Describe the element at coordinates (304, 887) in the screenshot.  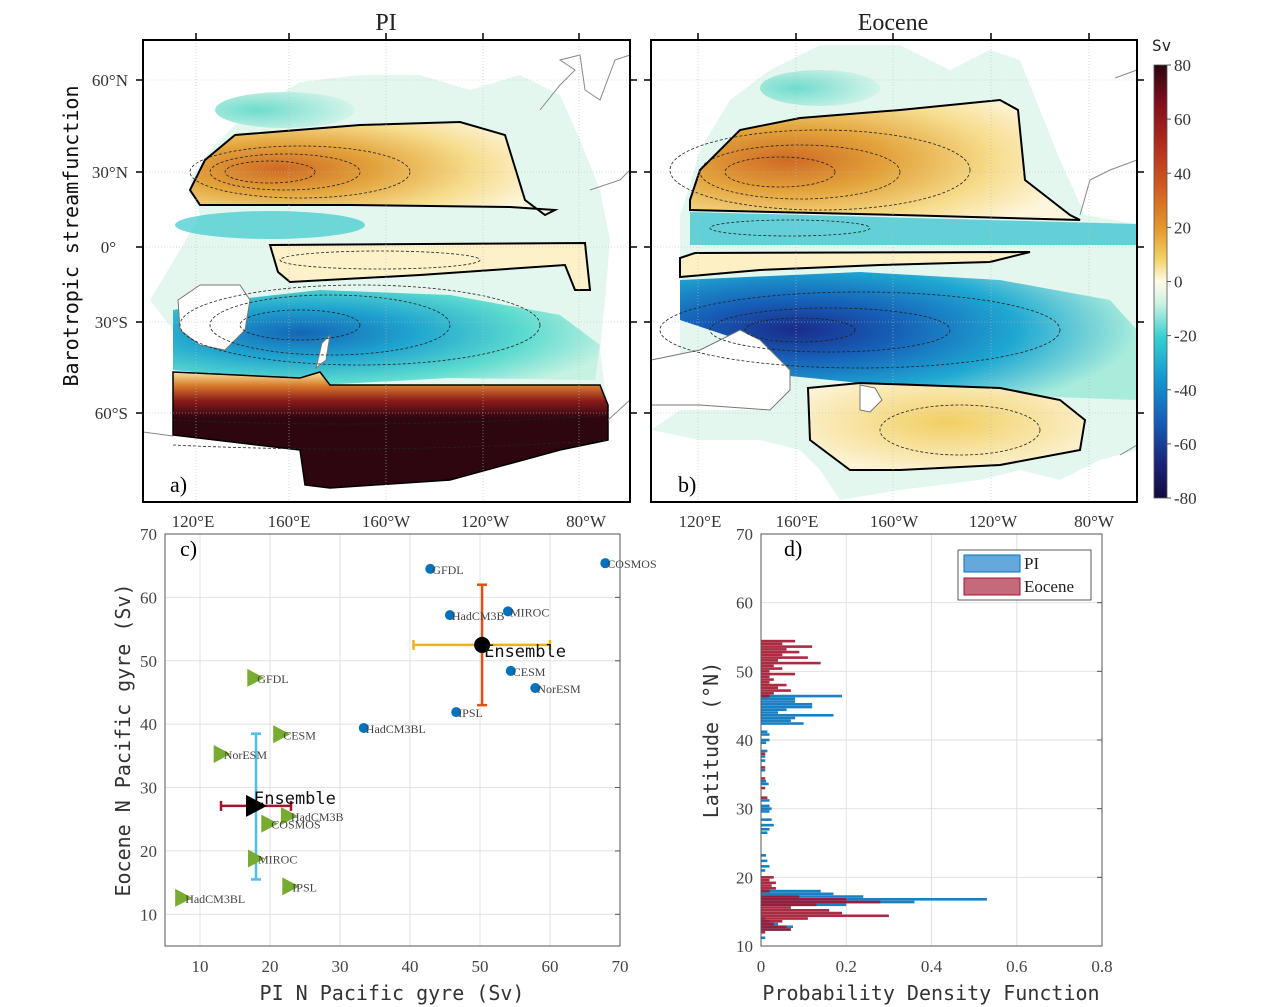
I see `scatter-point-label: IPSL` at that location.